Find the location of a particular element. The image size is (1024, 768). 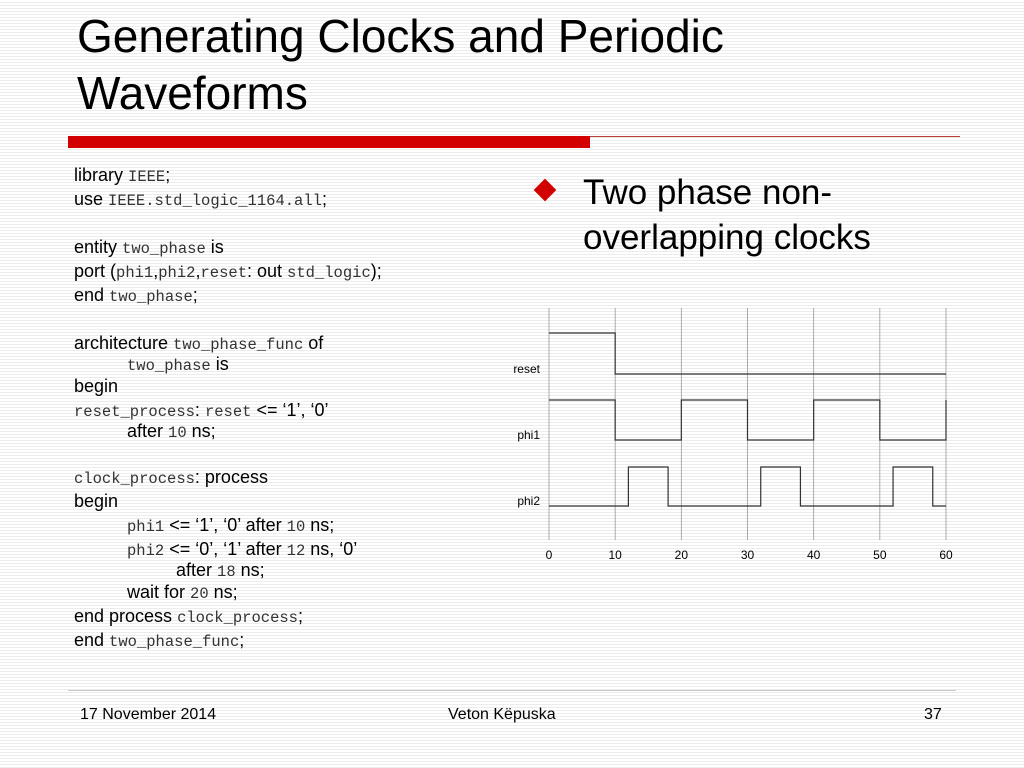

bullet-text: Two phase non- overlapping clocks is located at coordinates (727, 215).